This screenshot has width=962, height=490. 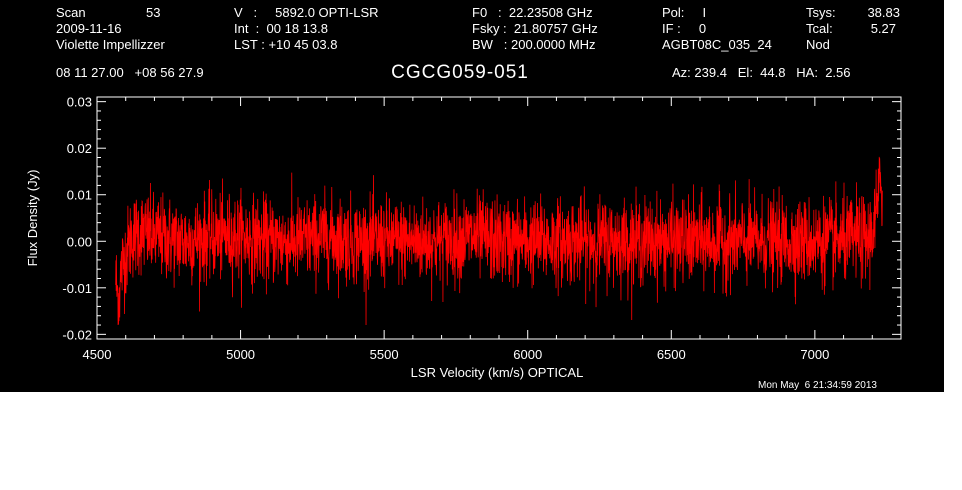 What do you see at coordinates (130, 72) in the screenshot?
I see `source-coordinates: 08 11 27.00 +08 56 27.9` at bounding box center [130, 72].